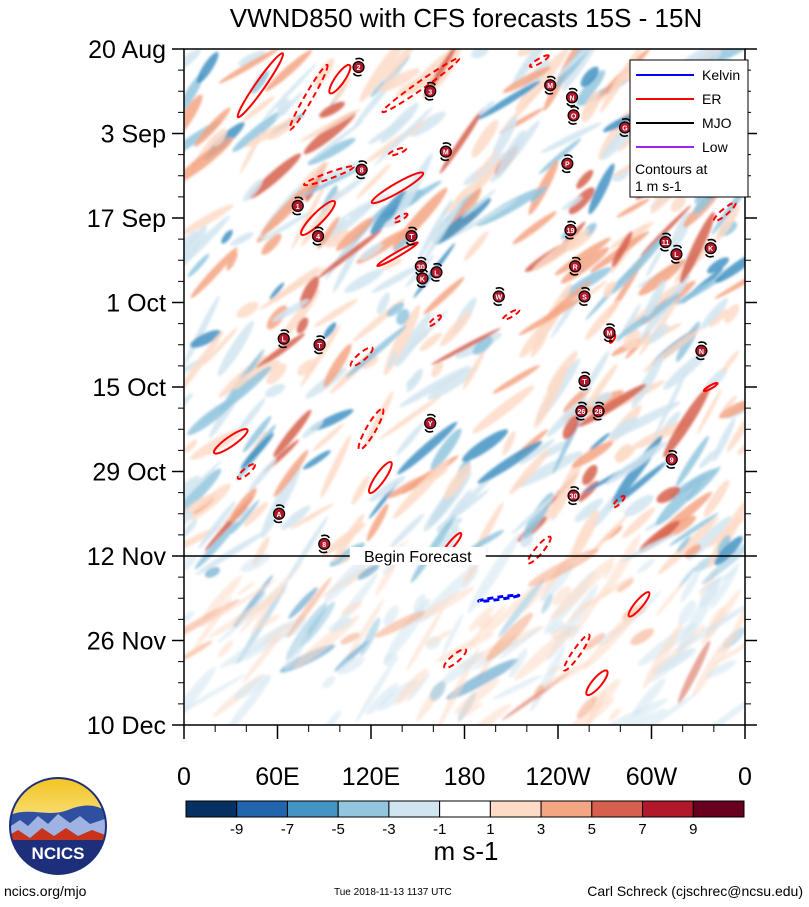  I want to click on storm-marker: T, so click(319, 345).